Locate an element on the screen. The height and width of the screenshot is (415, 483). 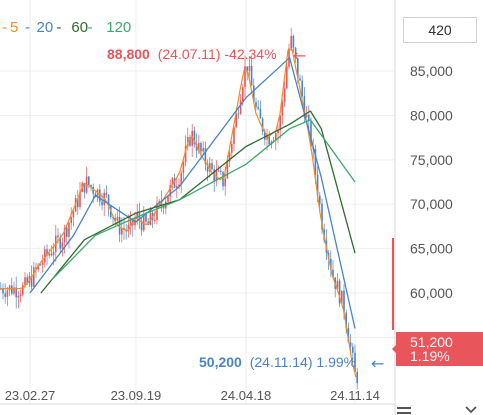
current-price-notch is located at coordinates (395, 349).